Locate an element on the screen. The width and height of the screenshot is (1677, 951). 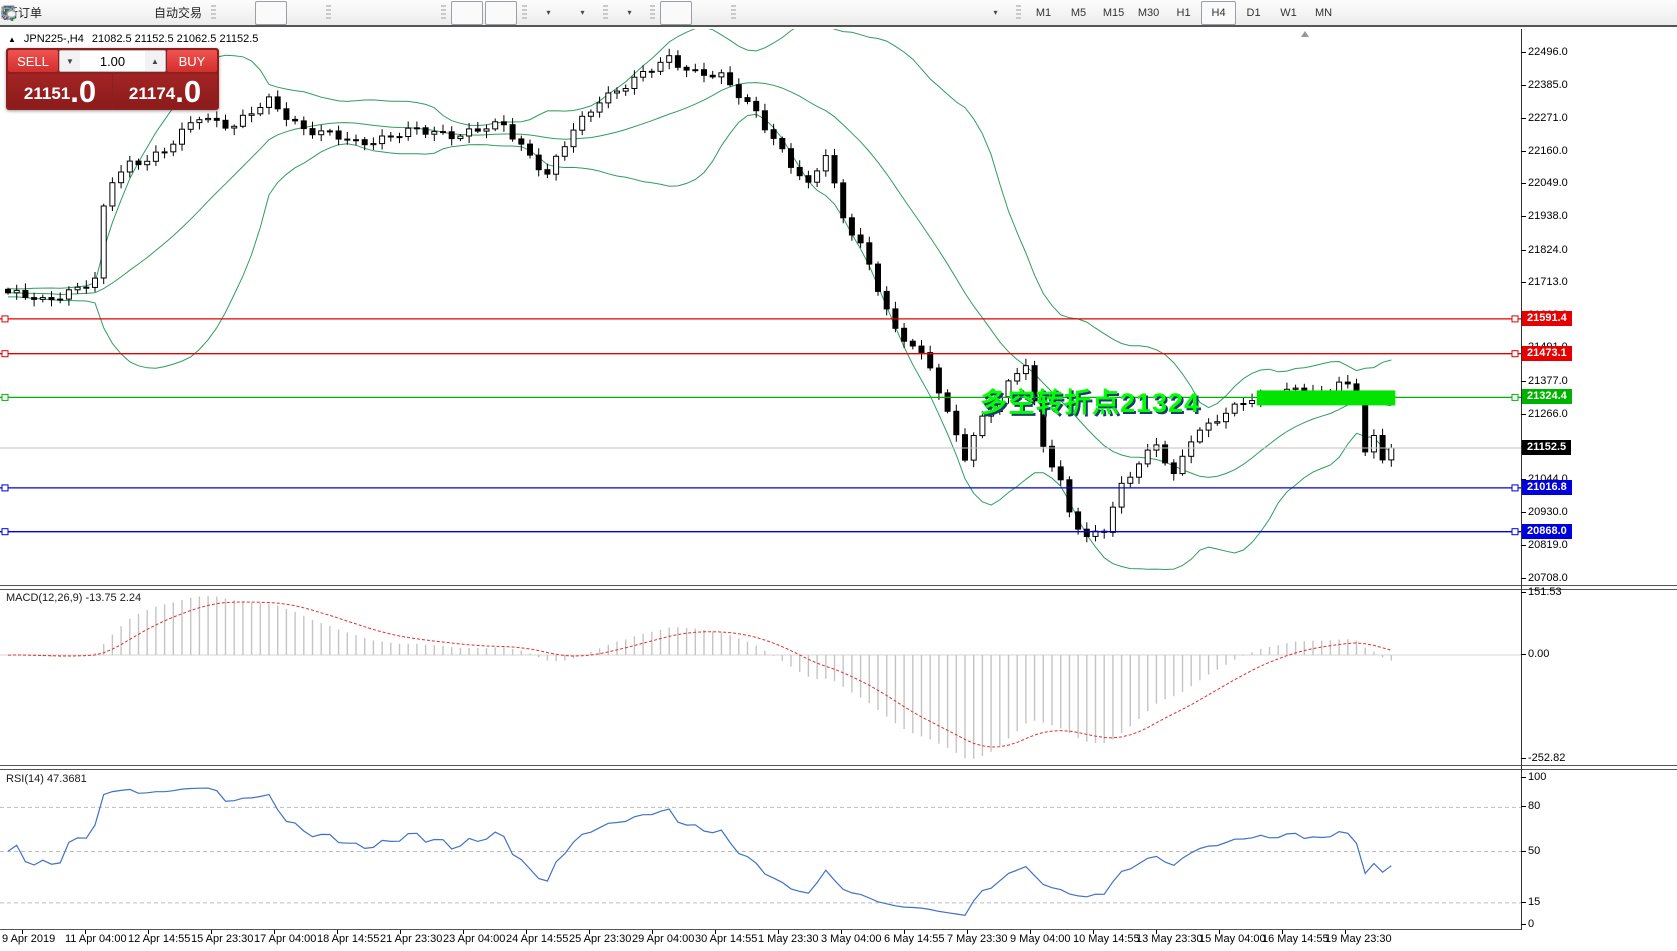
text-button: A is located at coordinates (473, 13).